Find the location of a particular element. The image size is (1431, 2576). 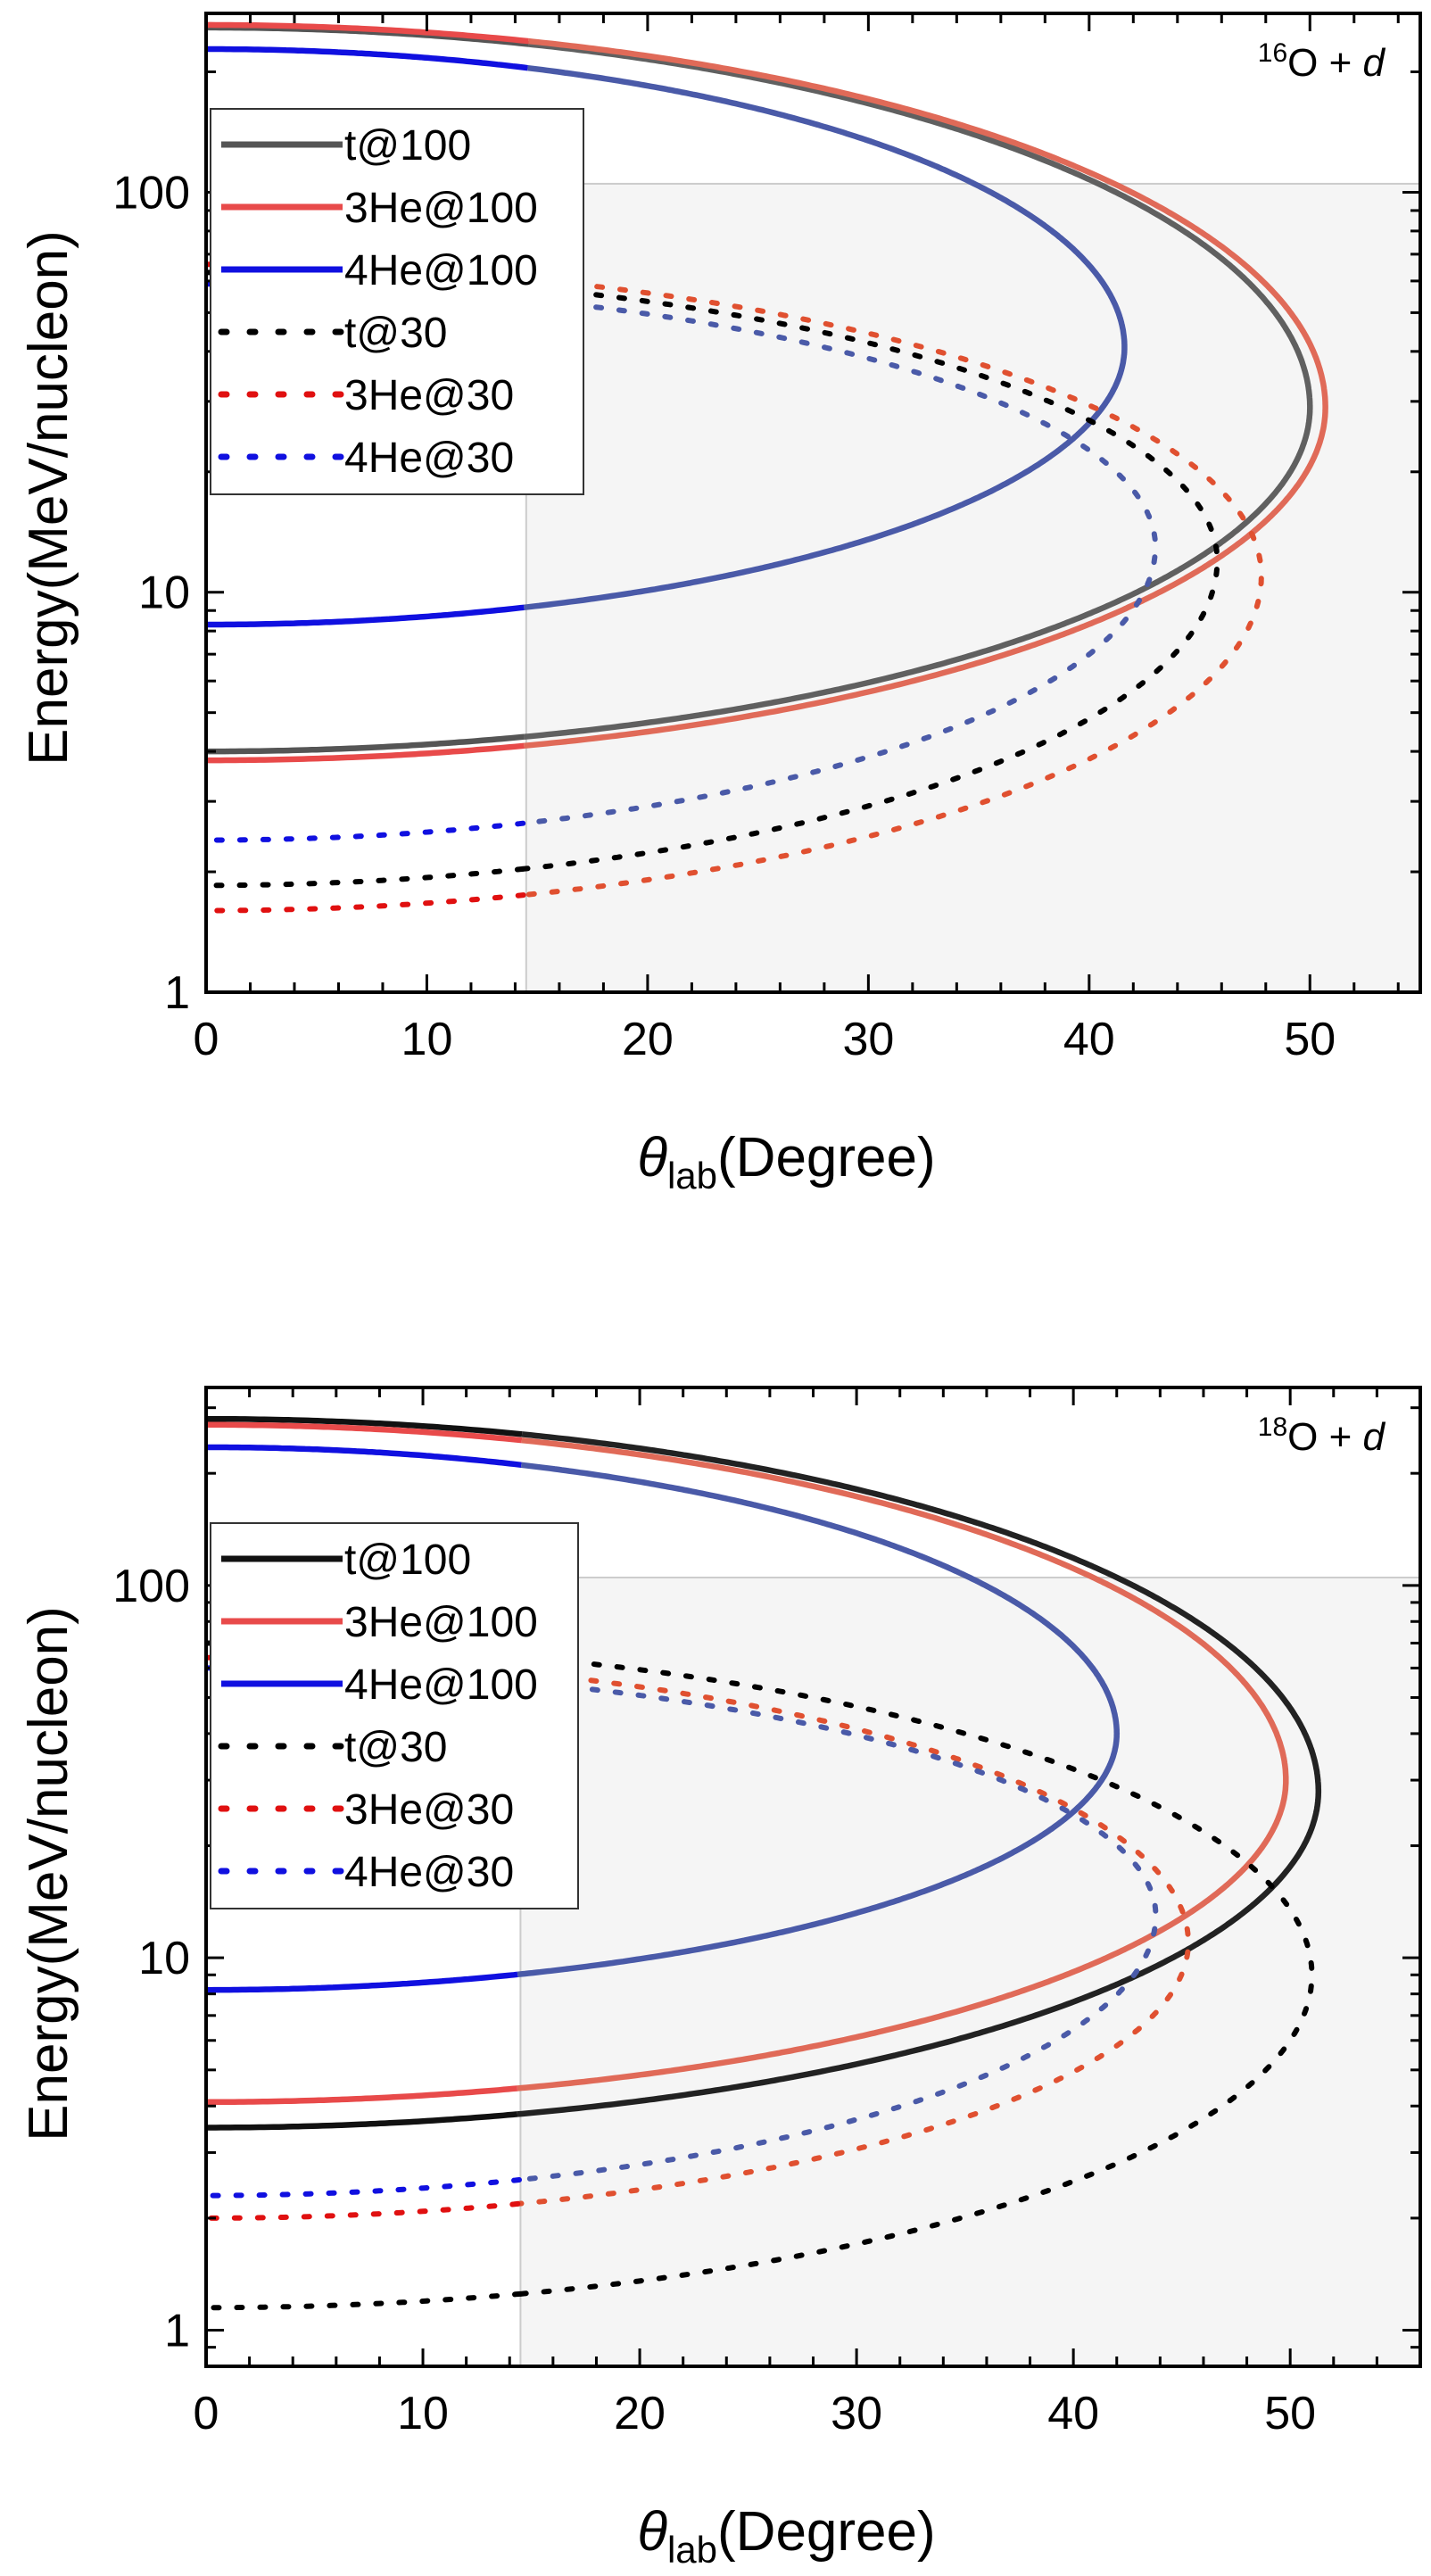

reaction-label: 18O + d is located at coordinates (1322, 1435).